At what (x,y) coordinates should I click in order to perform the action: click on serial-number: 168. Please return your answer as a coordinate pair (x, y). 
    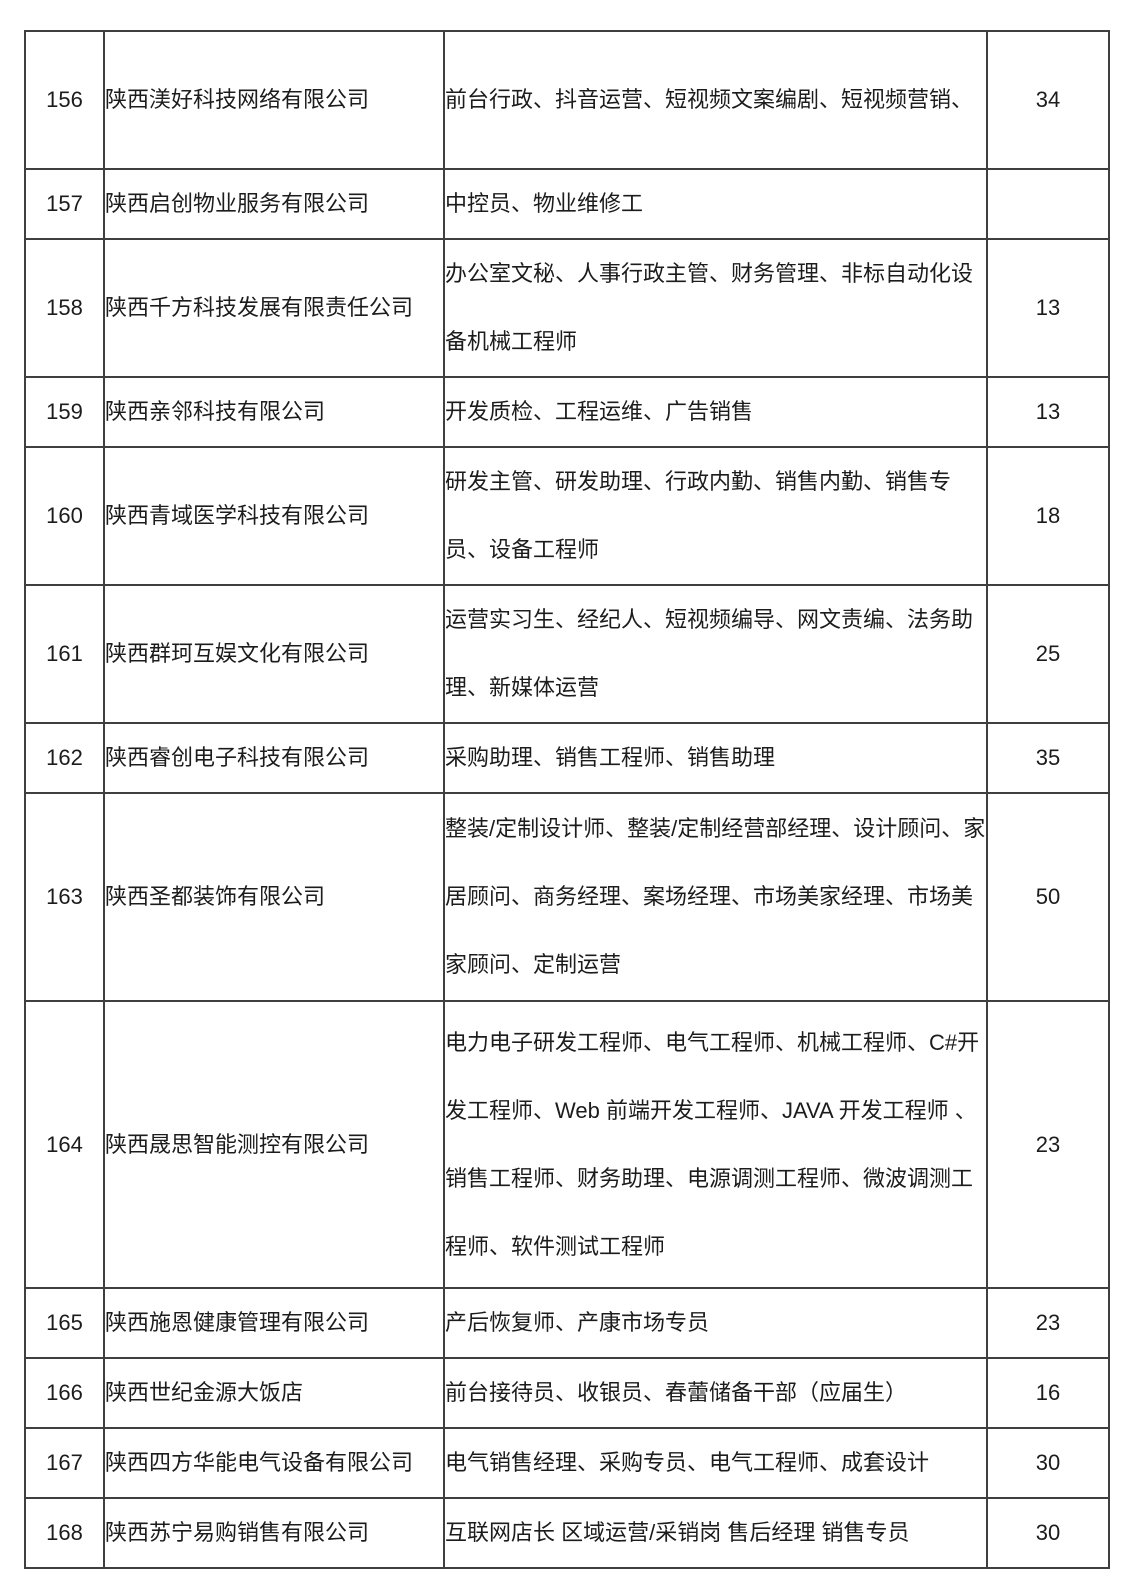
    Looking at the image, I should click on (64, 1532).